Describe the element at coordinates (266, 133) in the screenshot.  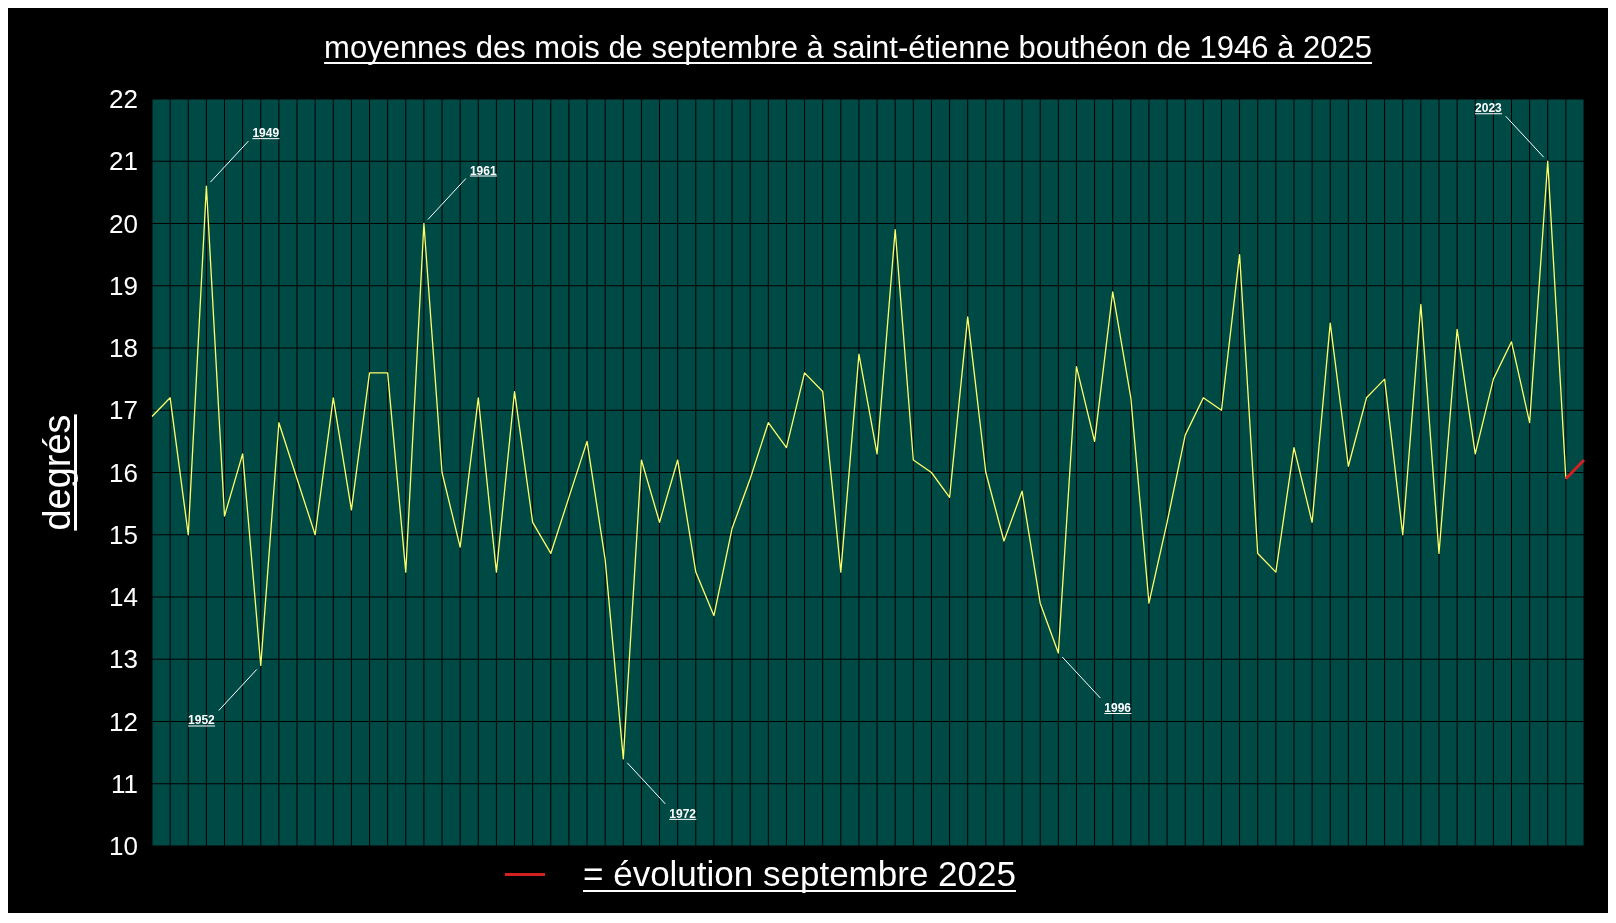
I see `annotation: 1949` at that location.